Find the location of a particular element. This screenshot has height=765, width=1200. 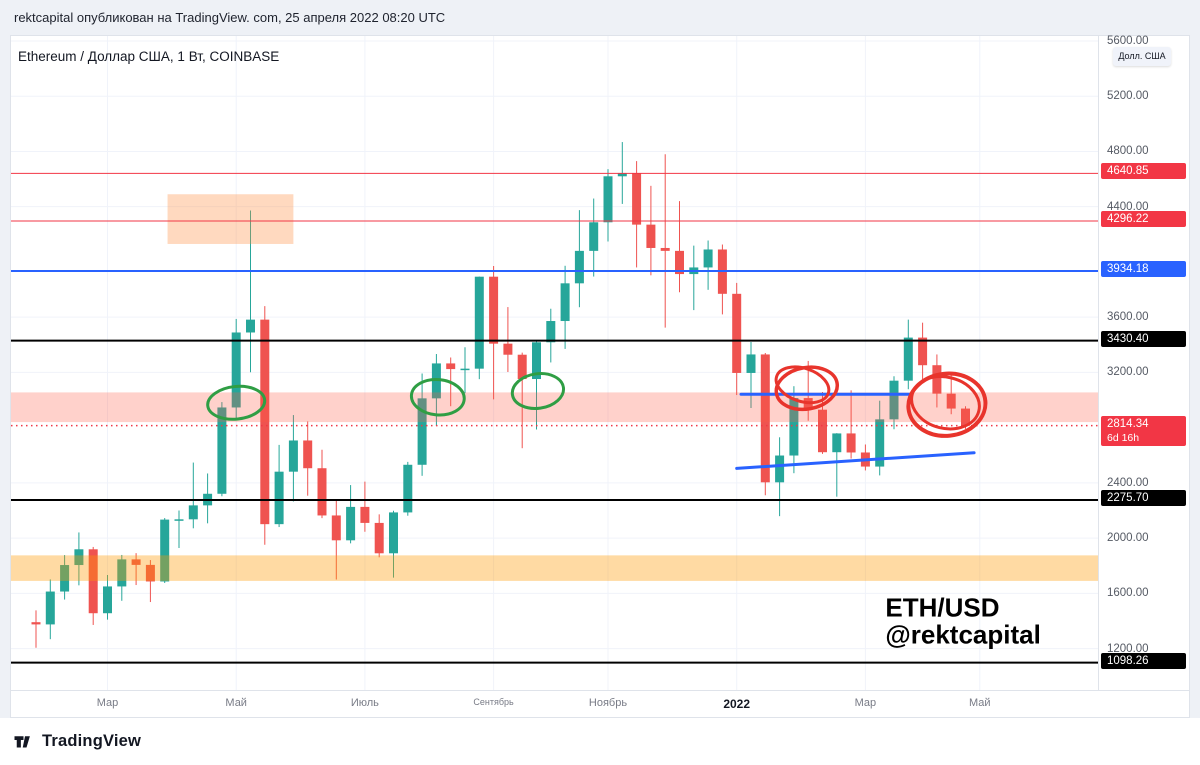

price-tag-current: 2814.34 6d 16h is located at coordinates (1143, 430).